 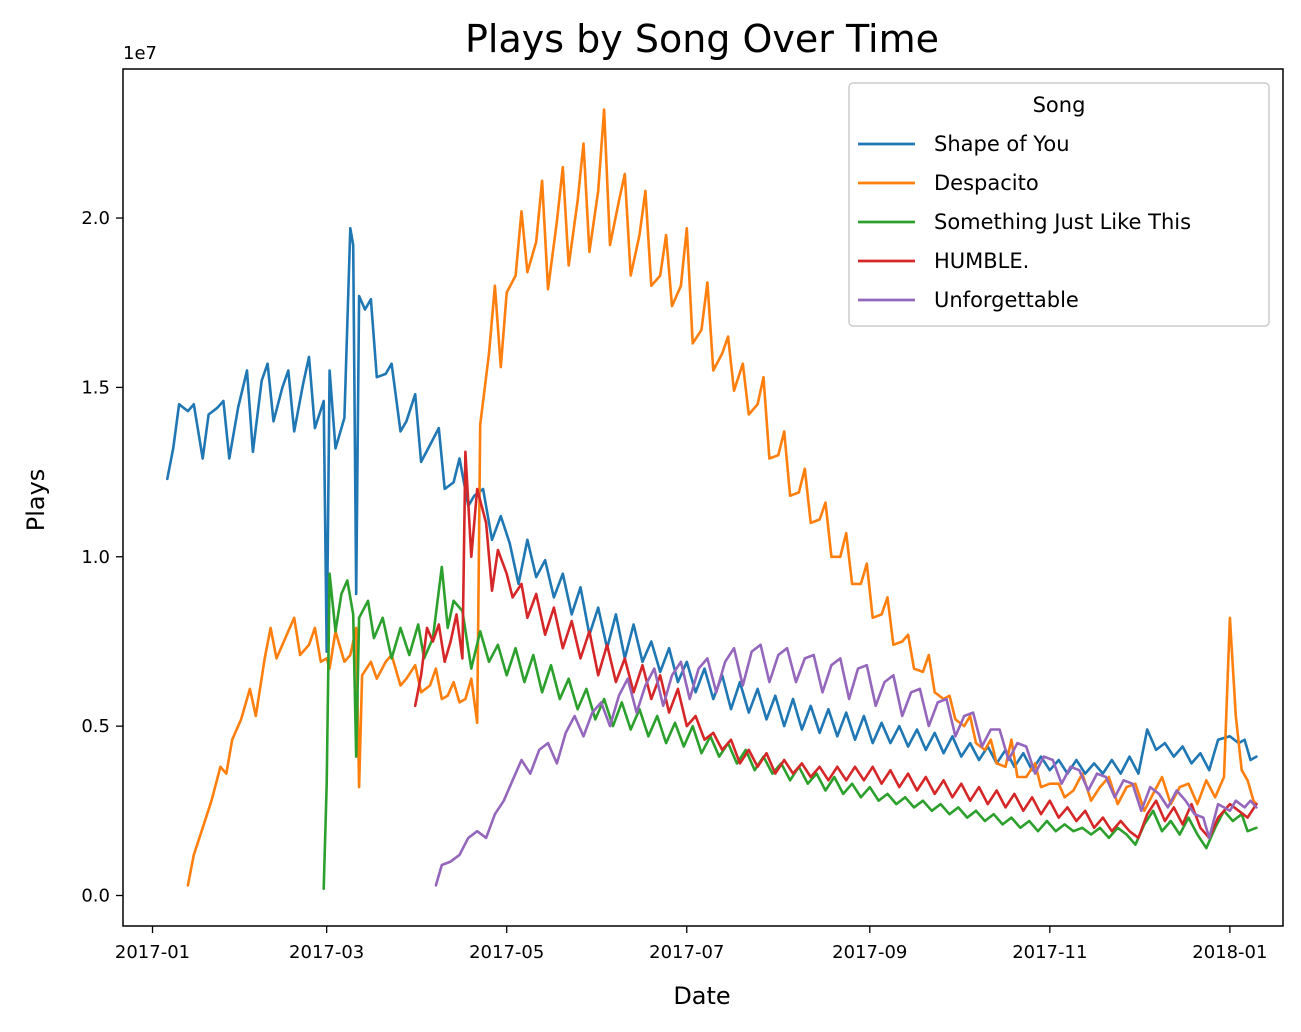 I want to click on y-tick-label: 1.5, so click(x=95, y=387).